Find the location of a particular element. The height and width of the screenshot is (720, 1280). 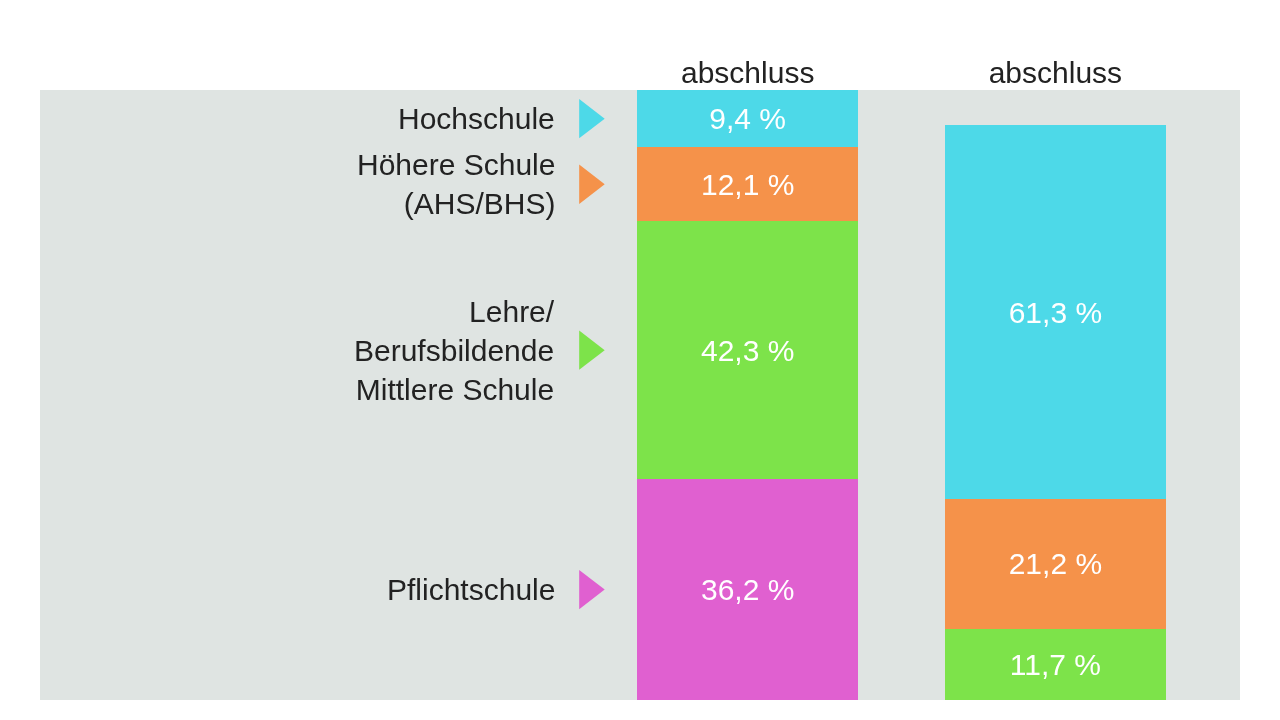

legend-label: Lehre/ Berufsbildende Mittlere Schule is located at coordinates (454, 350).